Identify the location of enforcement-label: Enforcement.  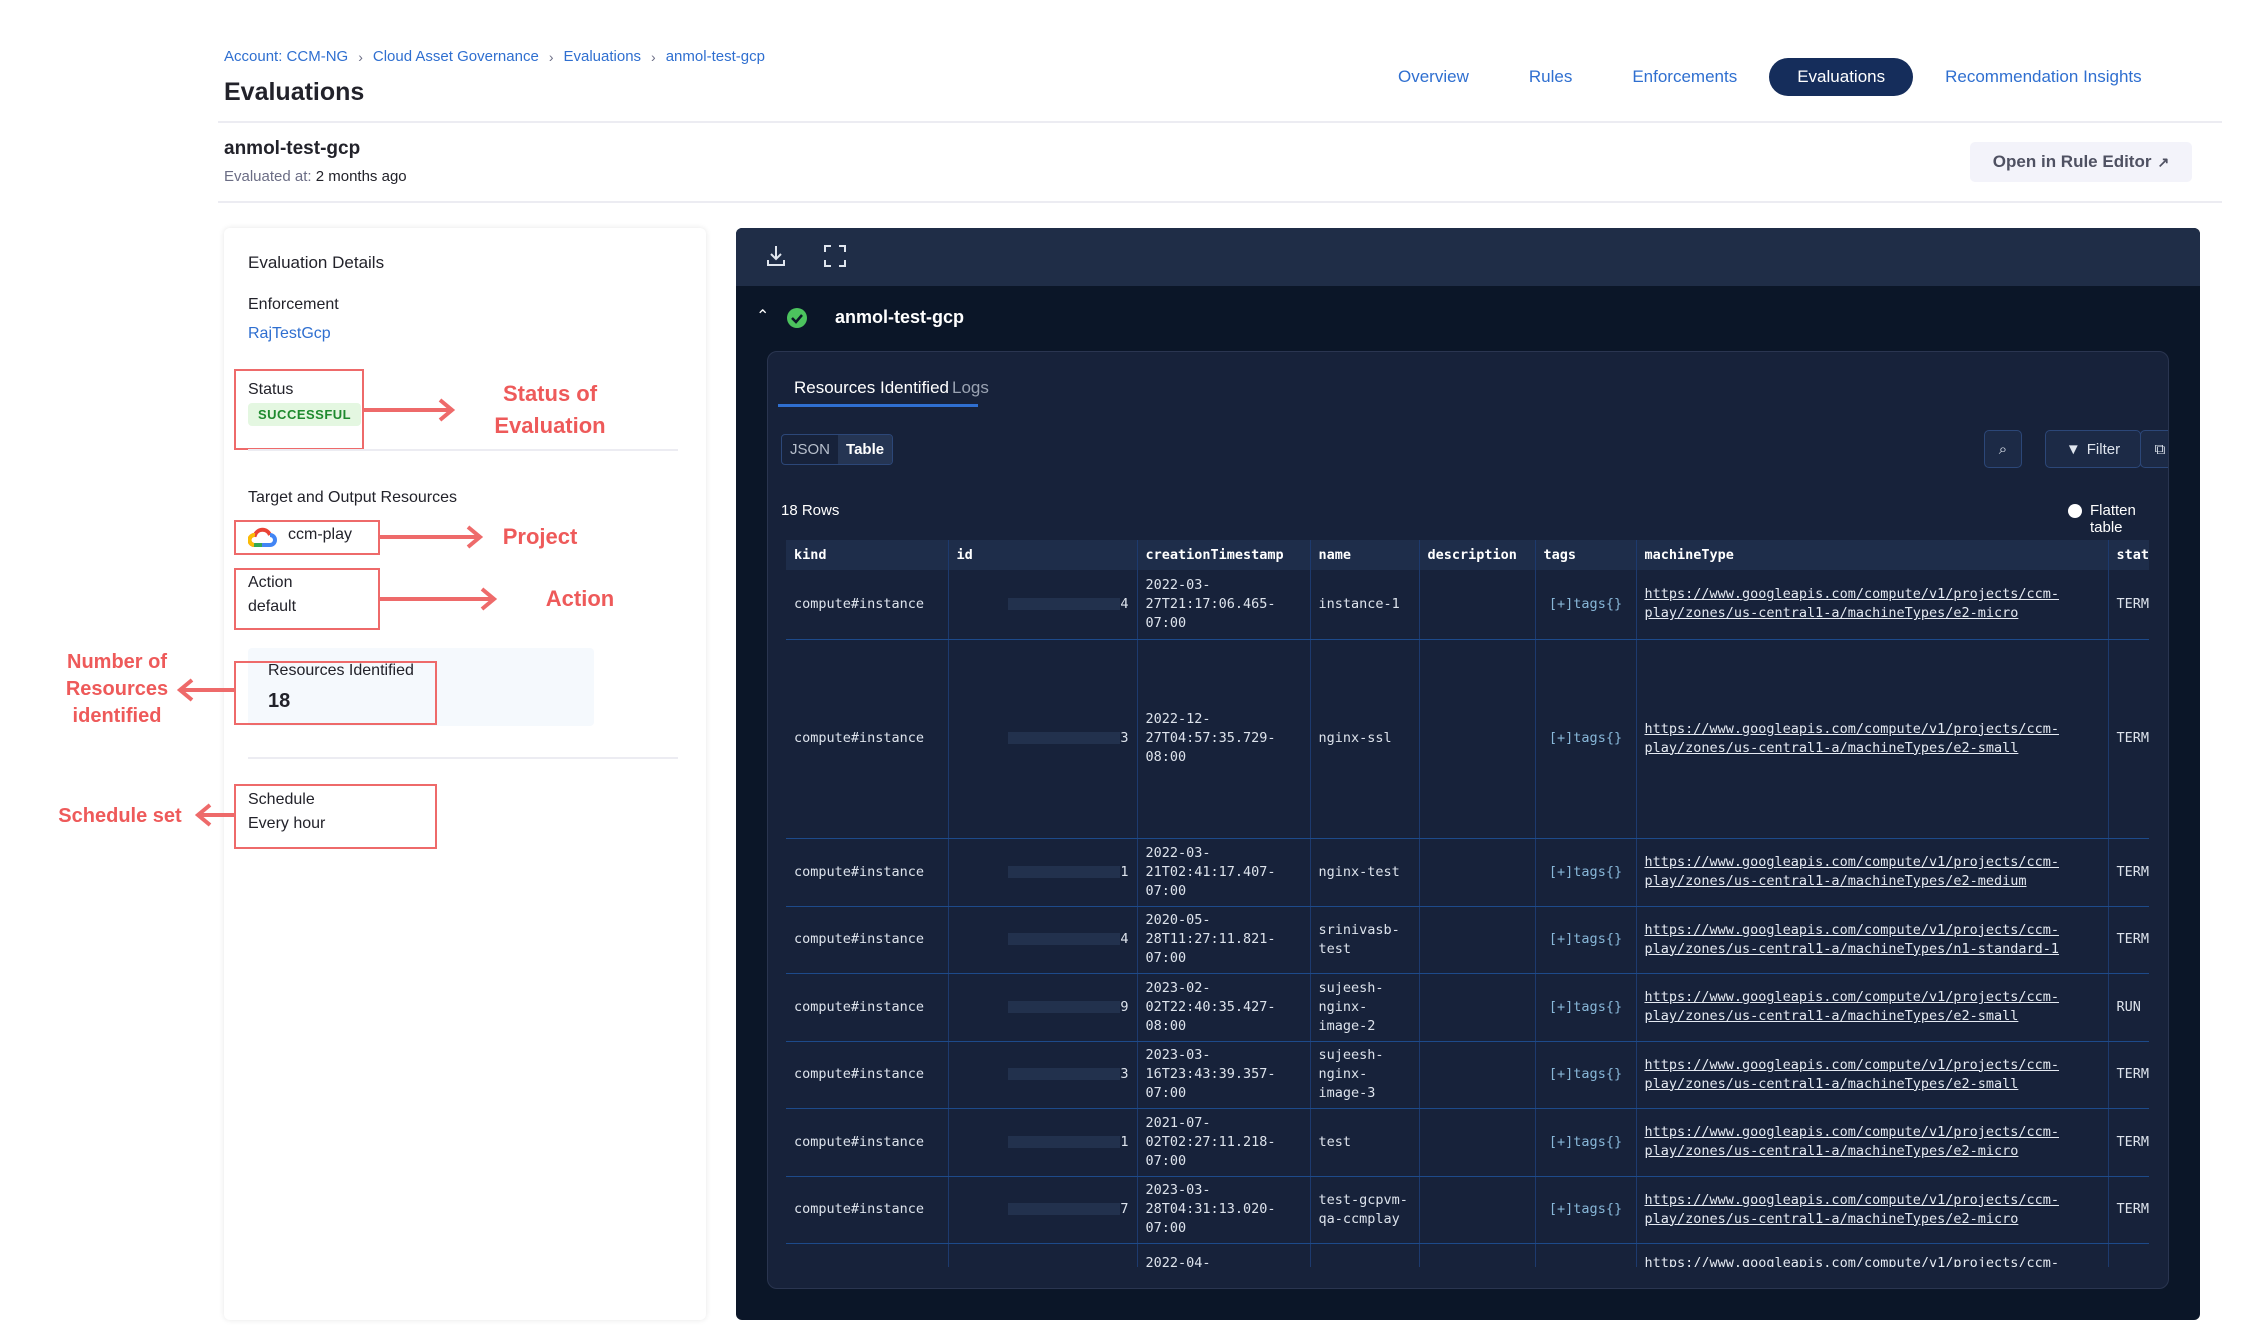
(293, 304).